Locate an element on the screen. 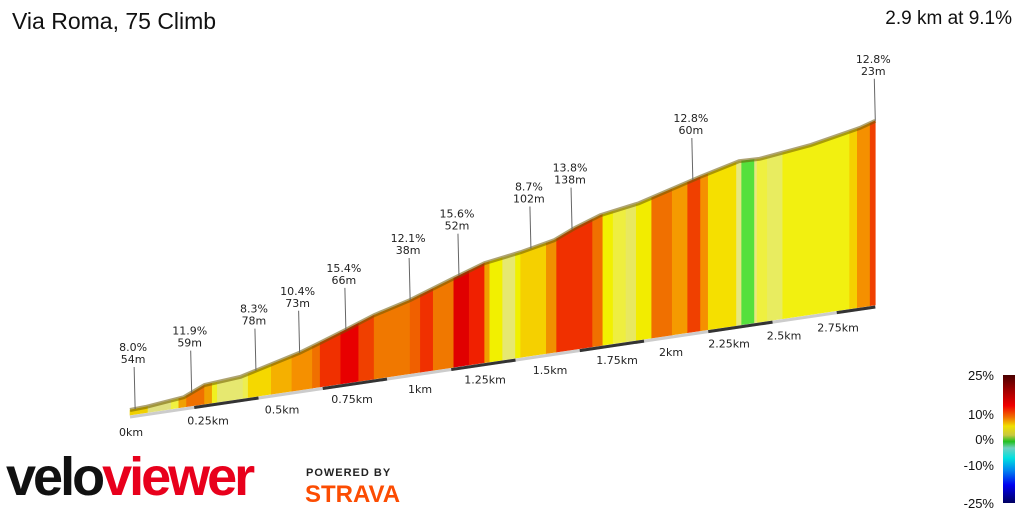 The height and width of the screenshot is (512, 1024). legend-label: 10% is located at coordinates (980, 414).